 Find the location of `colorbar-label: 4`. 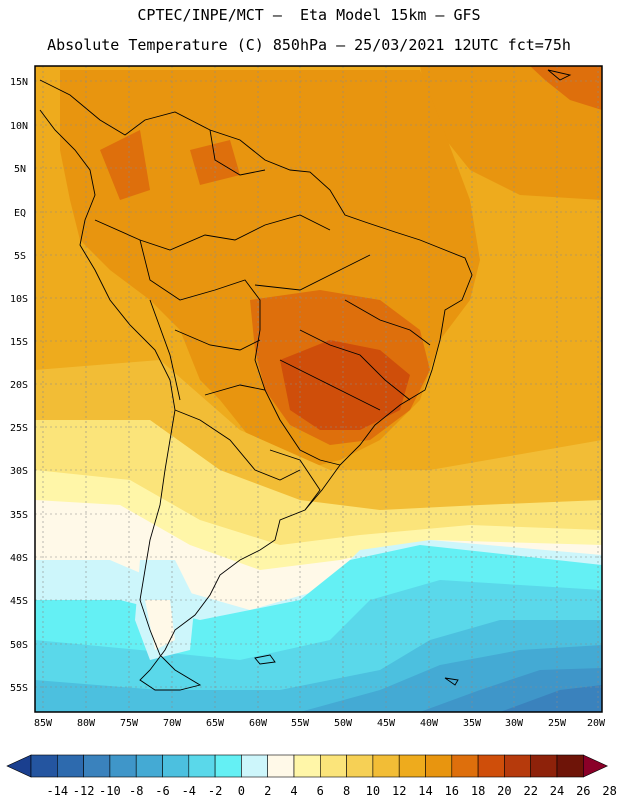

colorbar-label: 4 is located at coordinates (293, 791).